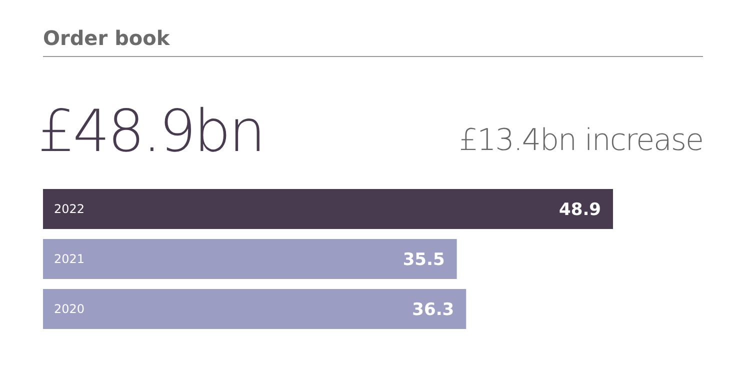  I want to click on chart-title: Order book, so click(106, 38).